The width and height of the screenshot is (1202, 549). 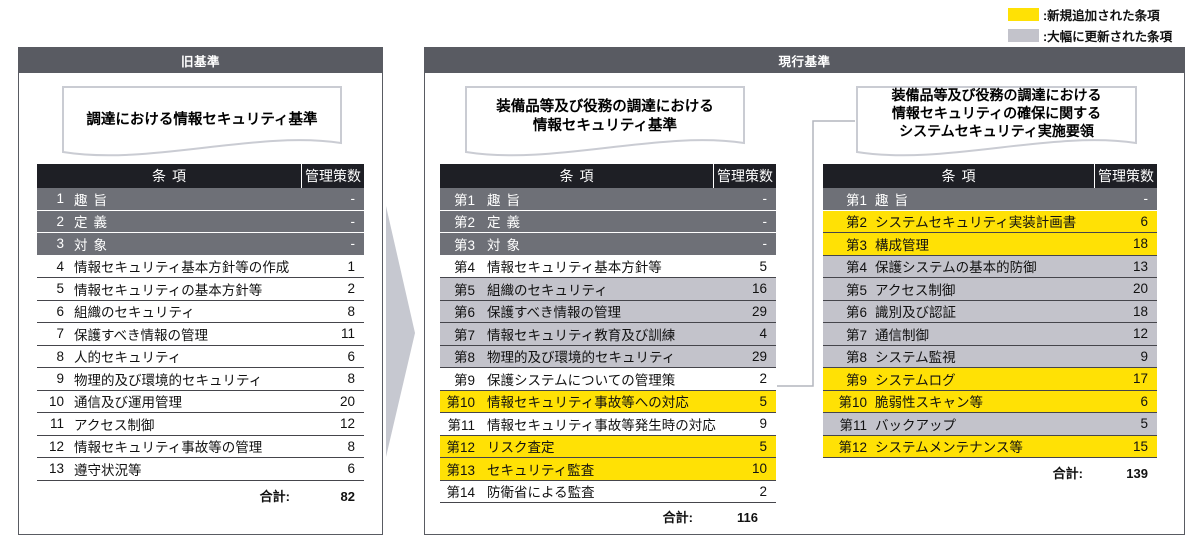 I want to click on table-row: 5 情報セキュリティの基本方針等 2, so click(x=200, y=289).